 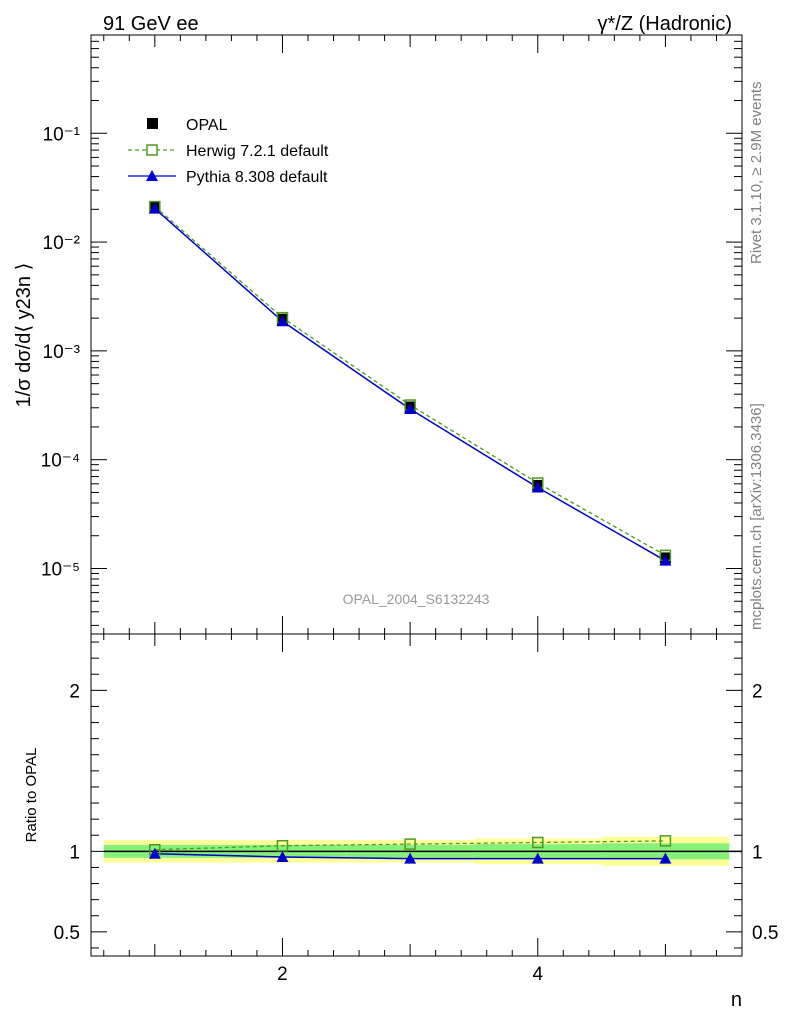 I want to click on header-left: 91 GeV ee, so click(x=151, y=24).